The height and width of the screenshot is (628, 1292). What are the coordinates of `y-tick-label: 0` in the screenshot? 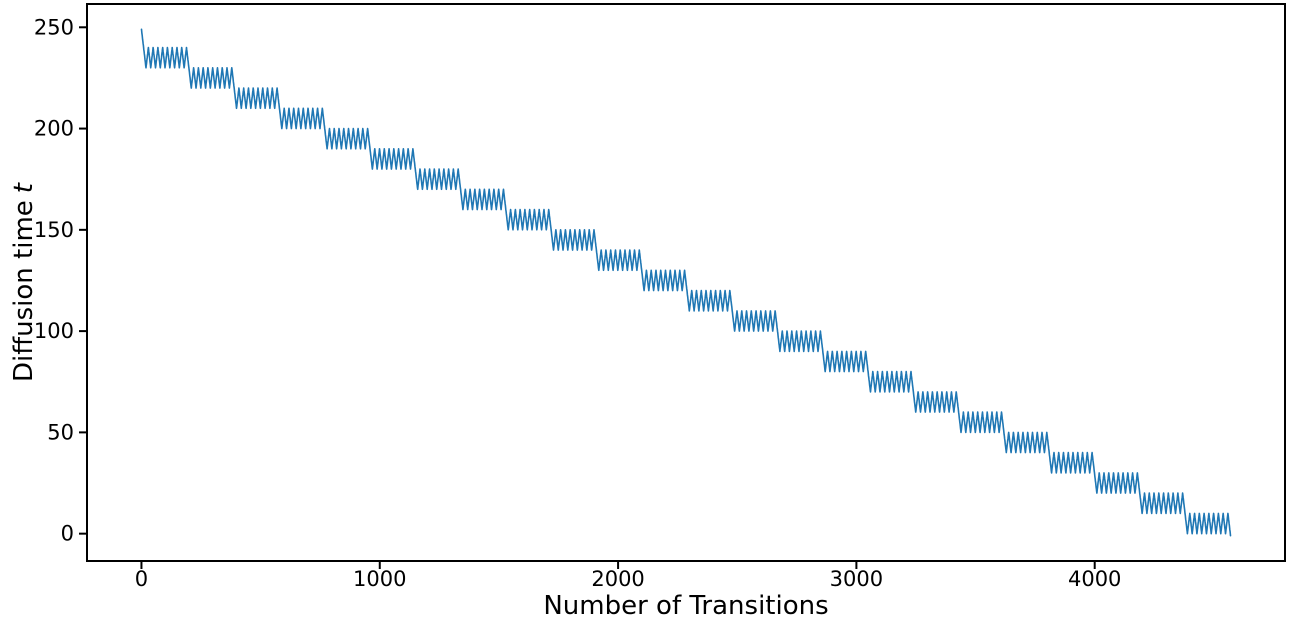 It's located at (67, 534).